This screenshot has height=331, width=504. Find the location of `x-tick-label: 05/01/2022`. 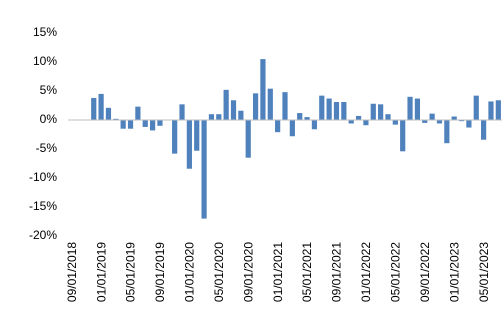

x-tick-label: 05/01/2022 is located at coordinates (396, 272).